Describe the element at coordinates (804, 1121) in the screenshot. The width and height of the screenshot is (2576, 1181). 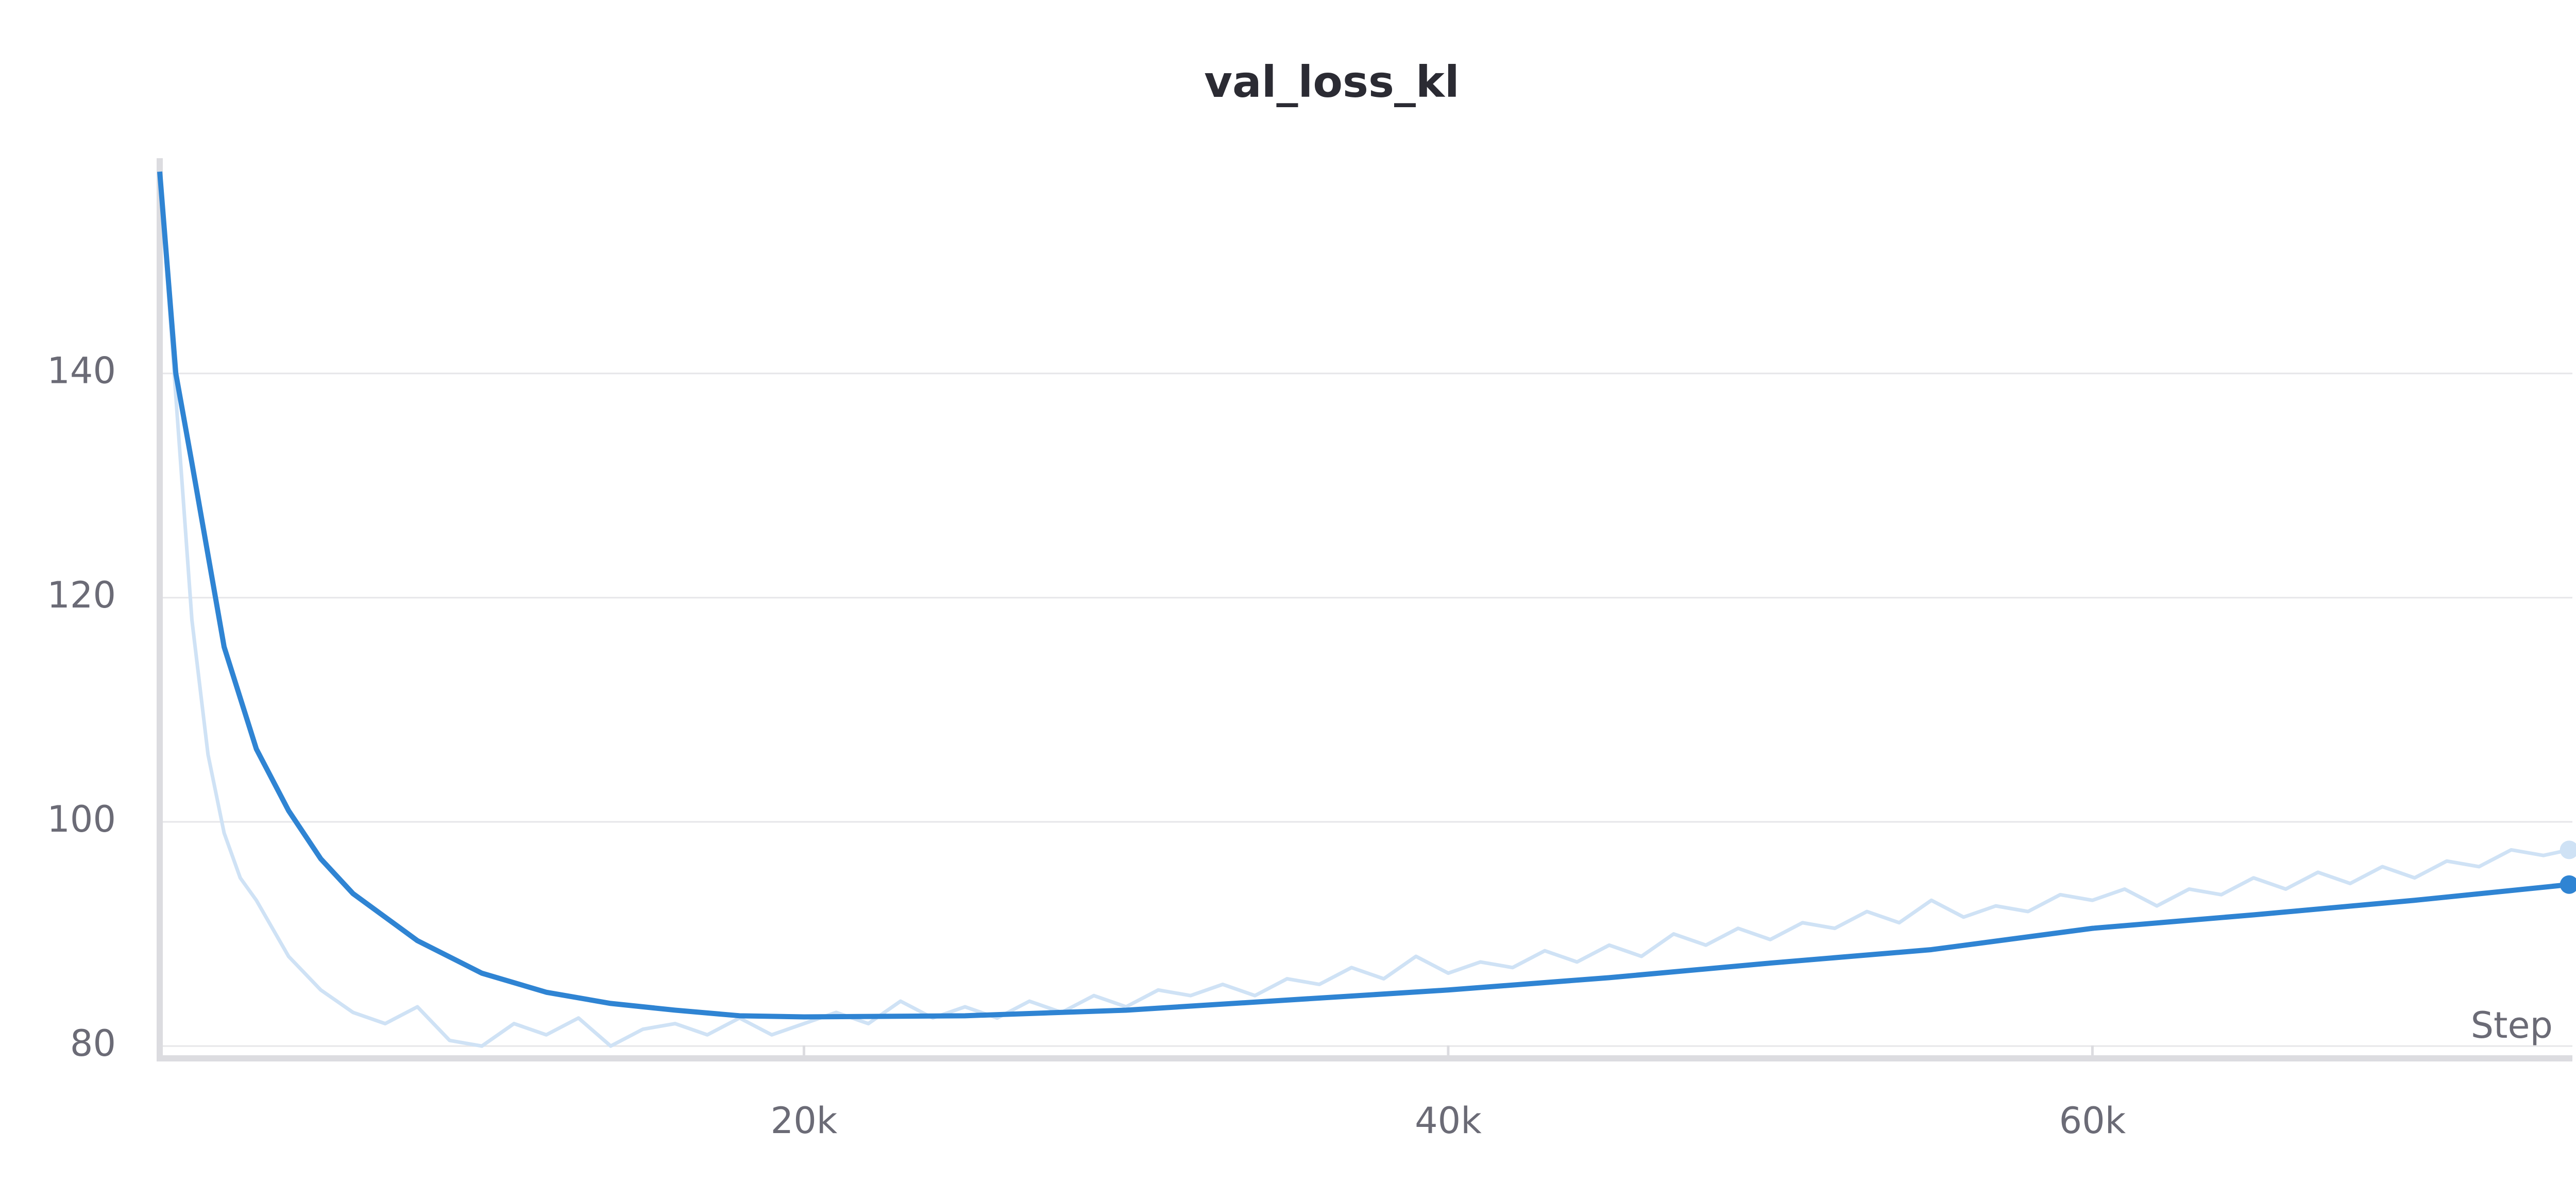
I see `x-tick-label: 20k` at that location.